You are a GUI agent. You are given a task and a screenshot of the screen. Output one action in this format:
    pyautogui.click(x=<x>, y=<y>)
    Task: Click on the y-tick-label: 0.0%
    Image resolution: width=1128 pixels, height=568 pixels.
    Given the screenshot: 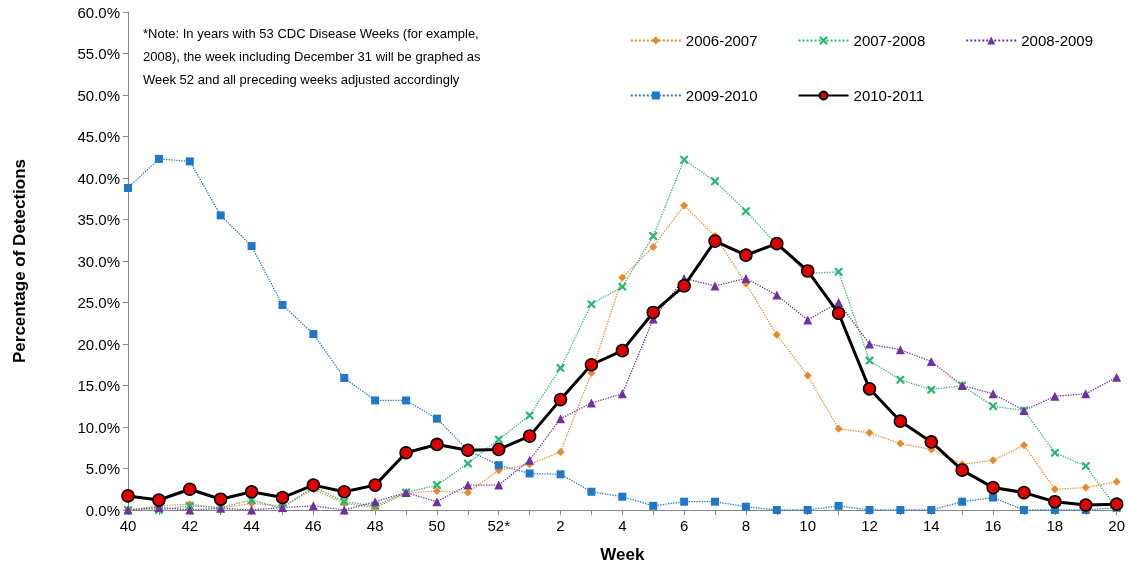 What is the action you would take?
    pyautogui.click(x=102, y=510)
    